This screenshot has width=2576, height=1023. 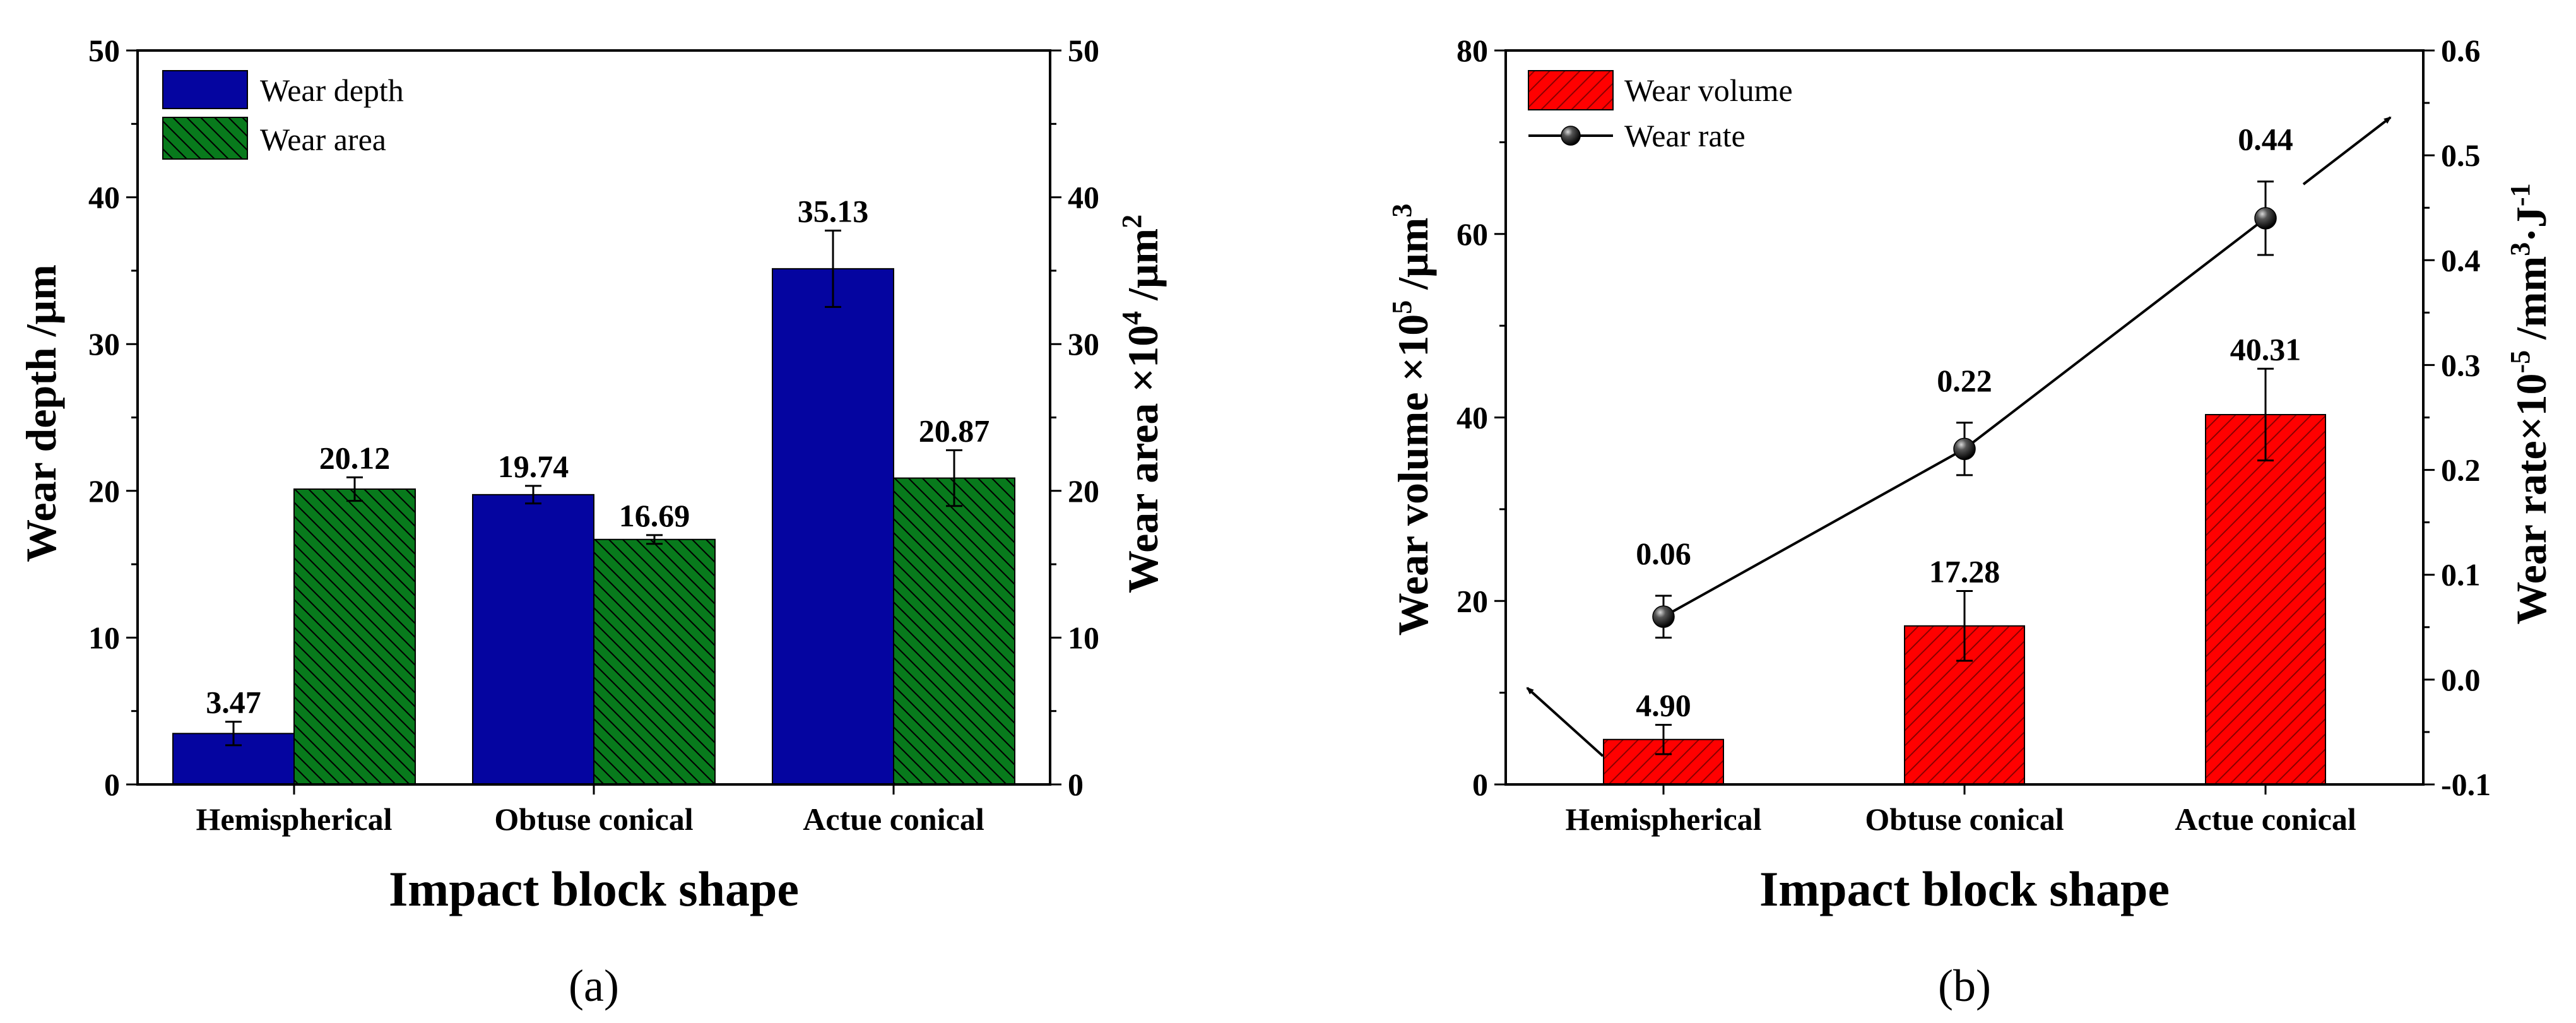 I want to click on data-label-wear-rate-0: 0.06, so click(x=1663, y=553).